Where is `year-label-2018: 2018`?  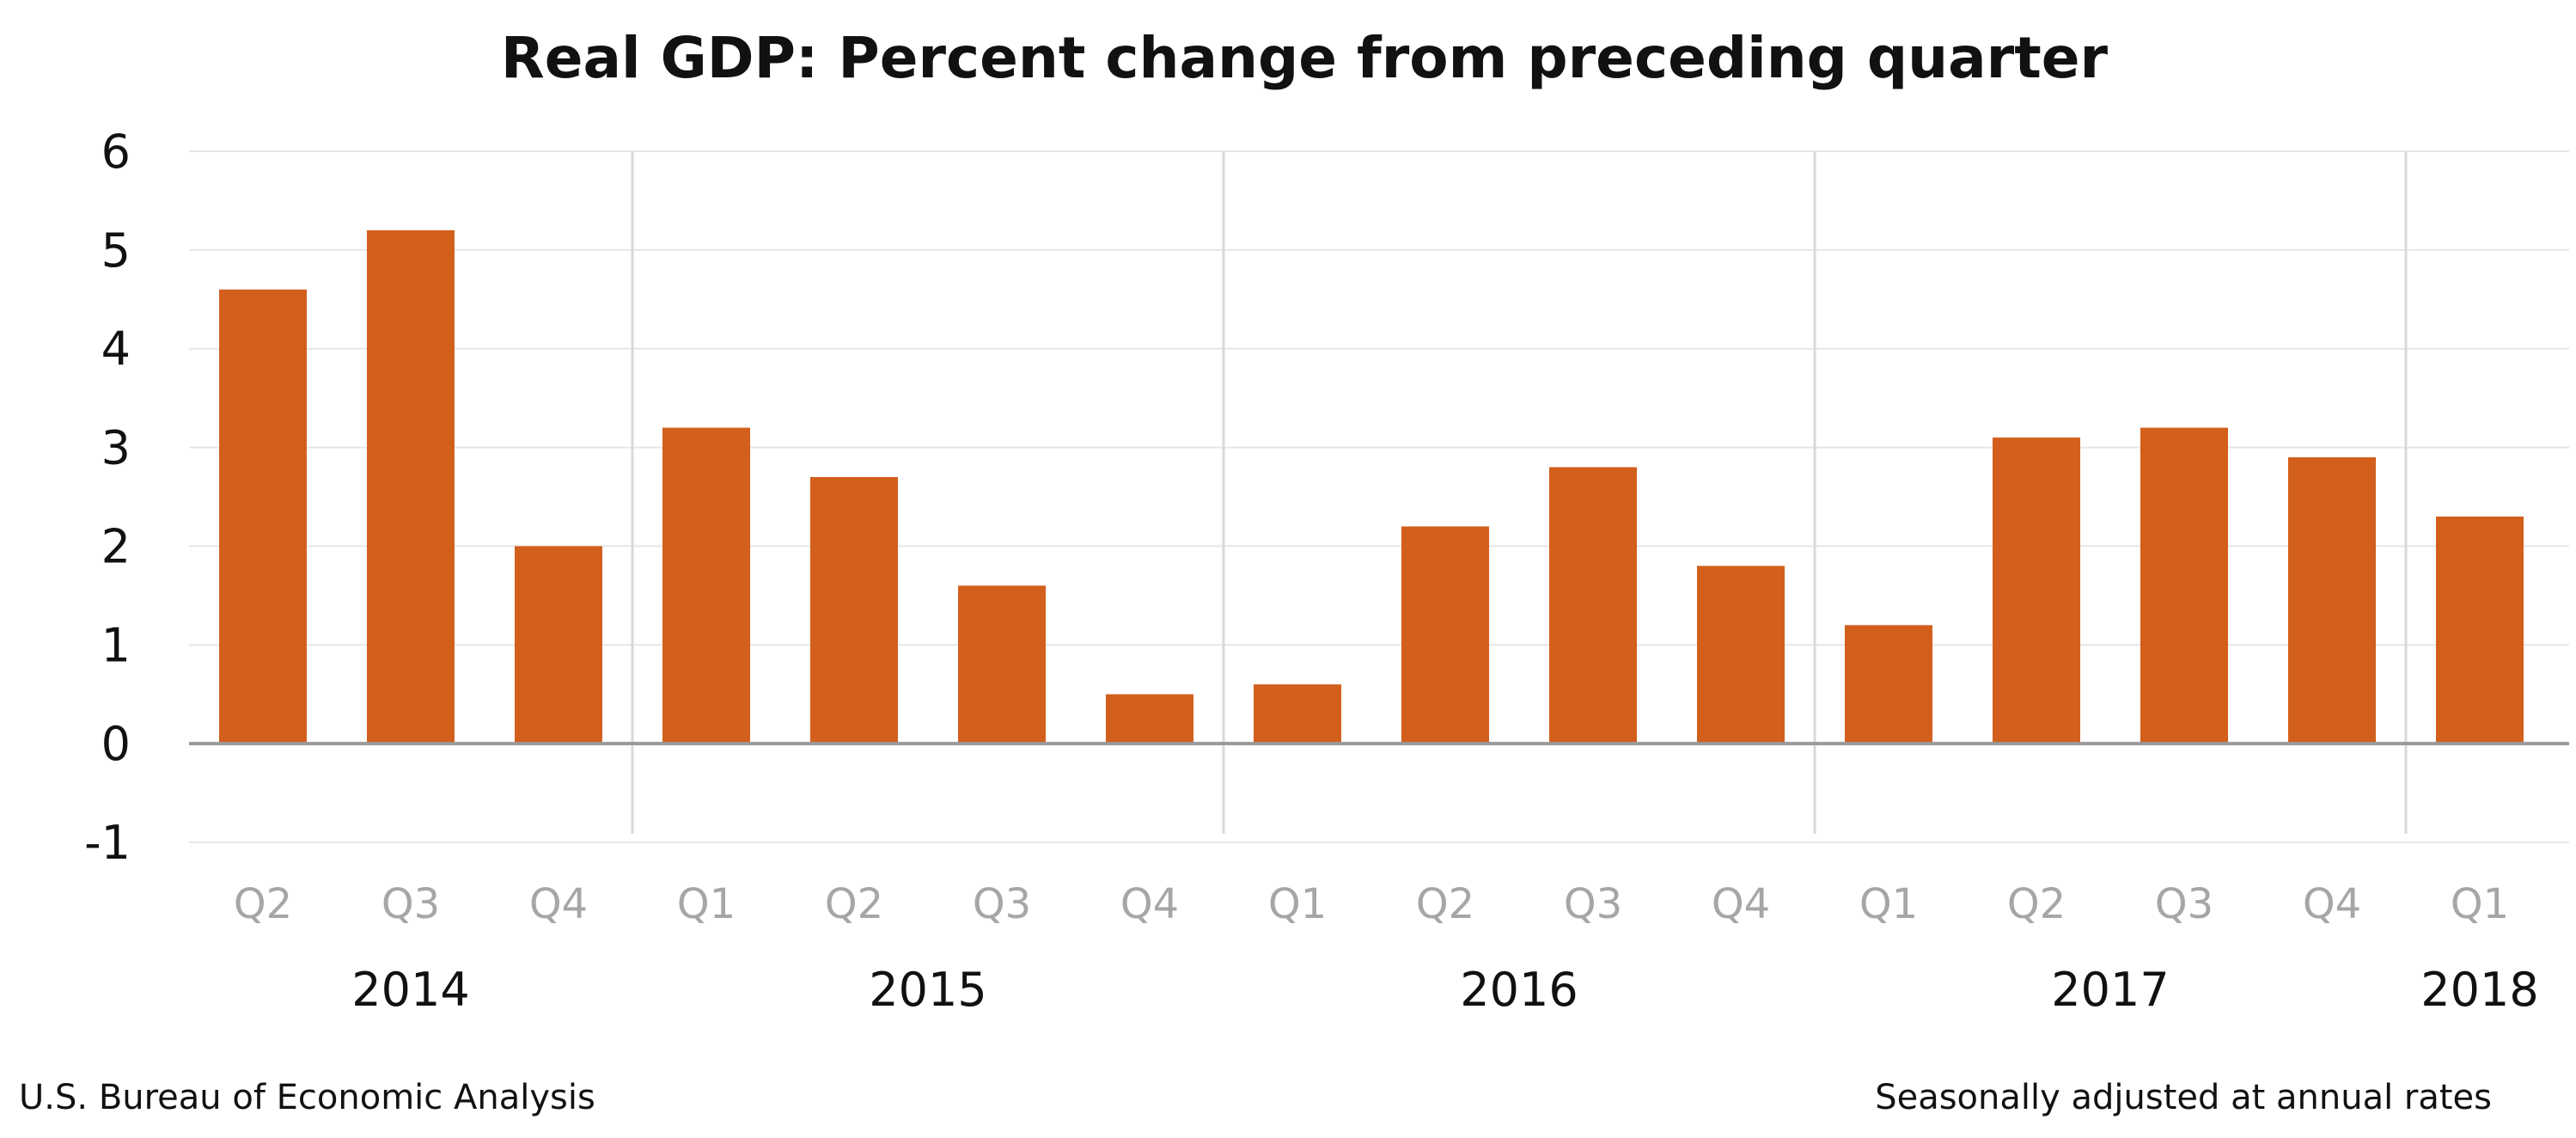
year-label-2018: 2018 is located at coordinates (2479, 990).